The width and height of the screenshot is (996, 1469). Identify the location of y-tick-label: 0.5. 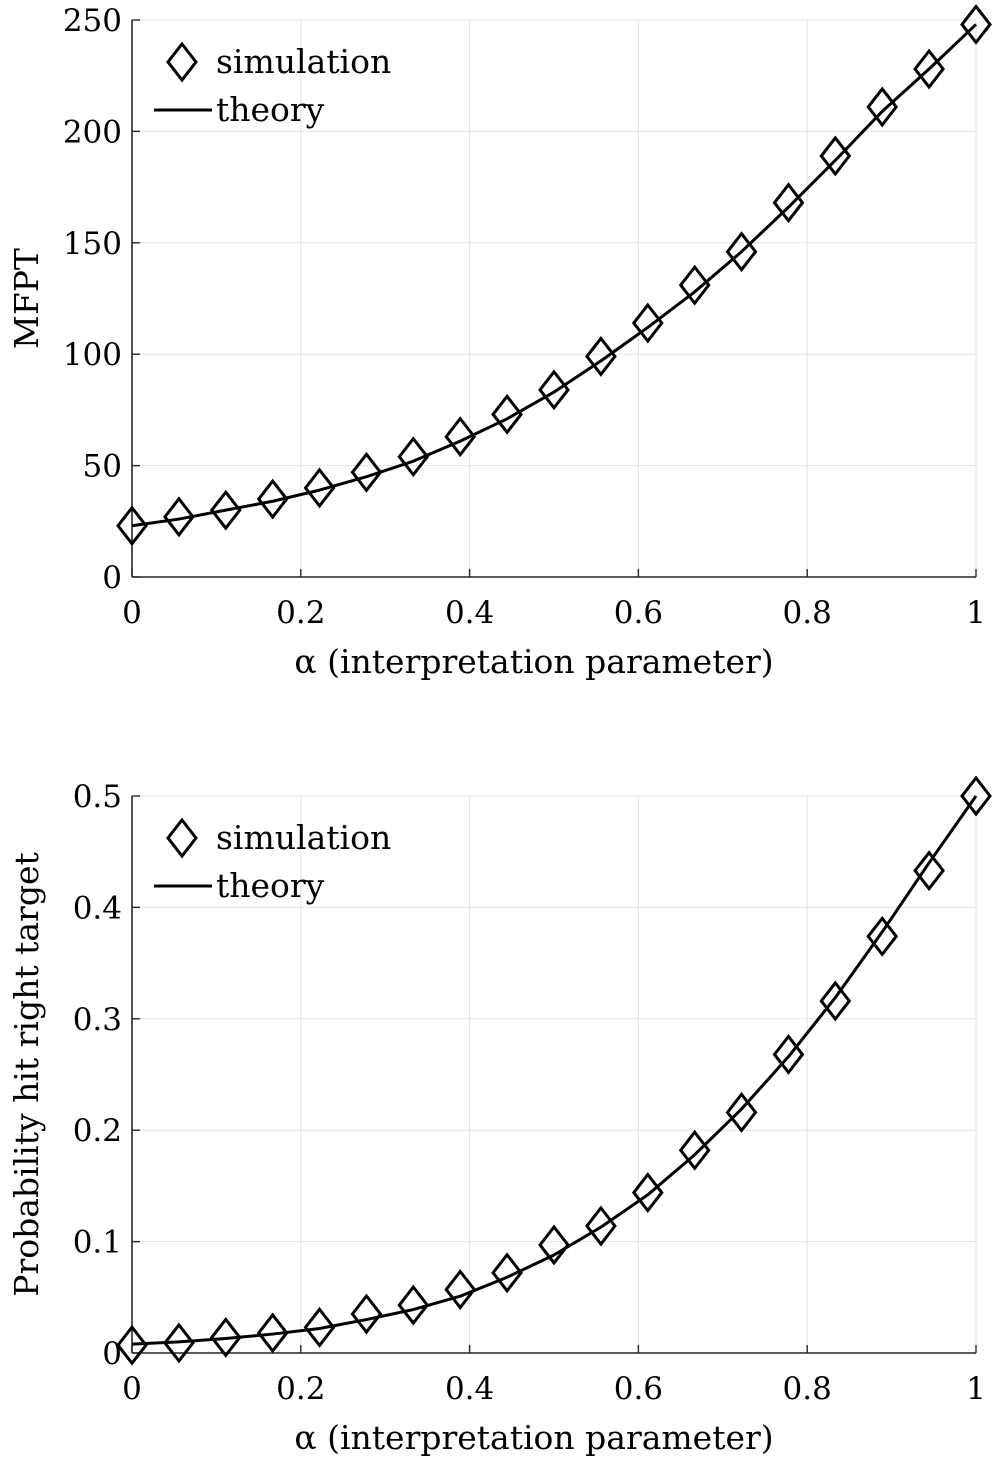
(97, 797).